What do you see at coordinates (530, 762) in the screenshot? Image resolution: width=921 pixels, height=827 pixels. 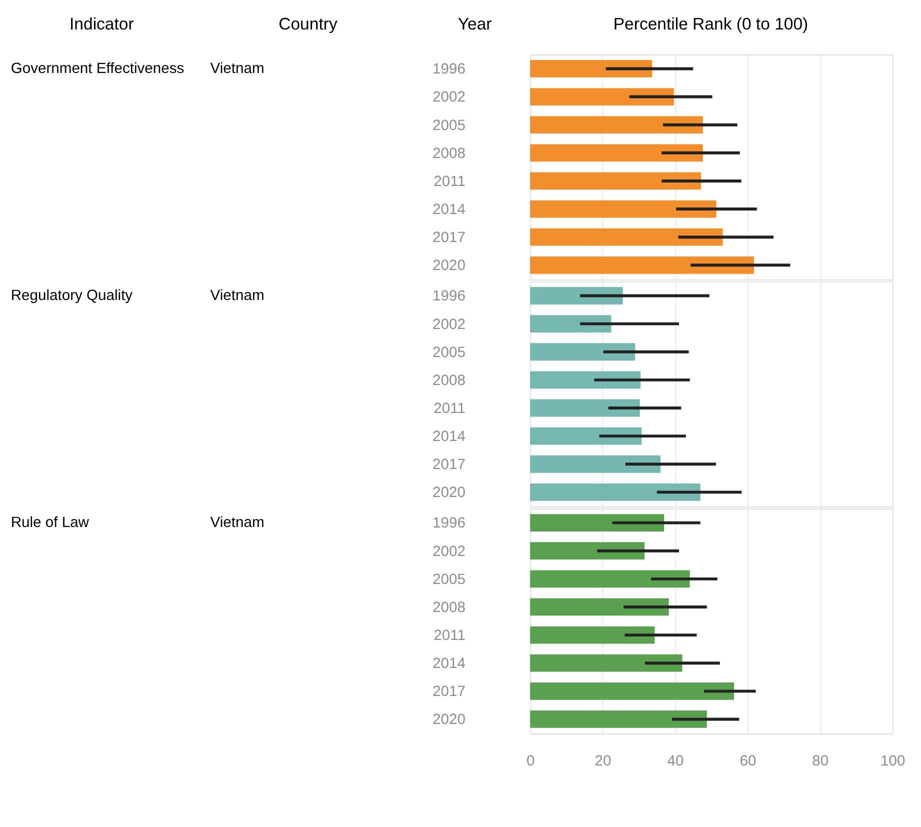 I see `x-tick-label: 0` at bounding box center [530, 762].